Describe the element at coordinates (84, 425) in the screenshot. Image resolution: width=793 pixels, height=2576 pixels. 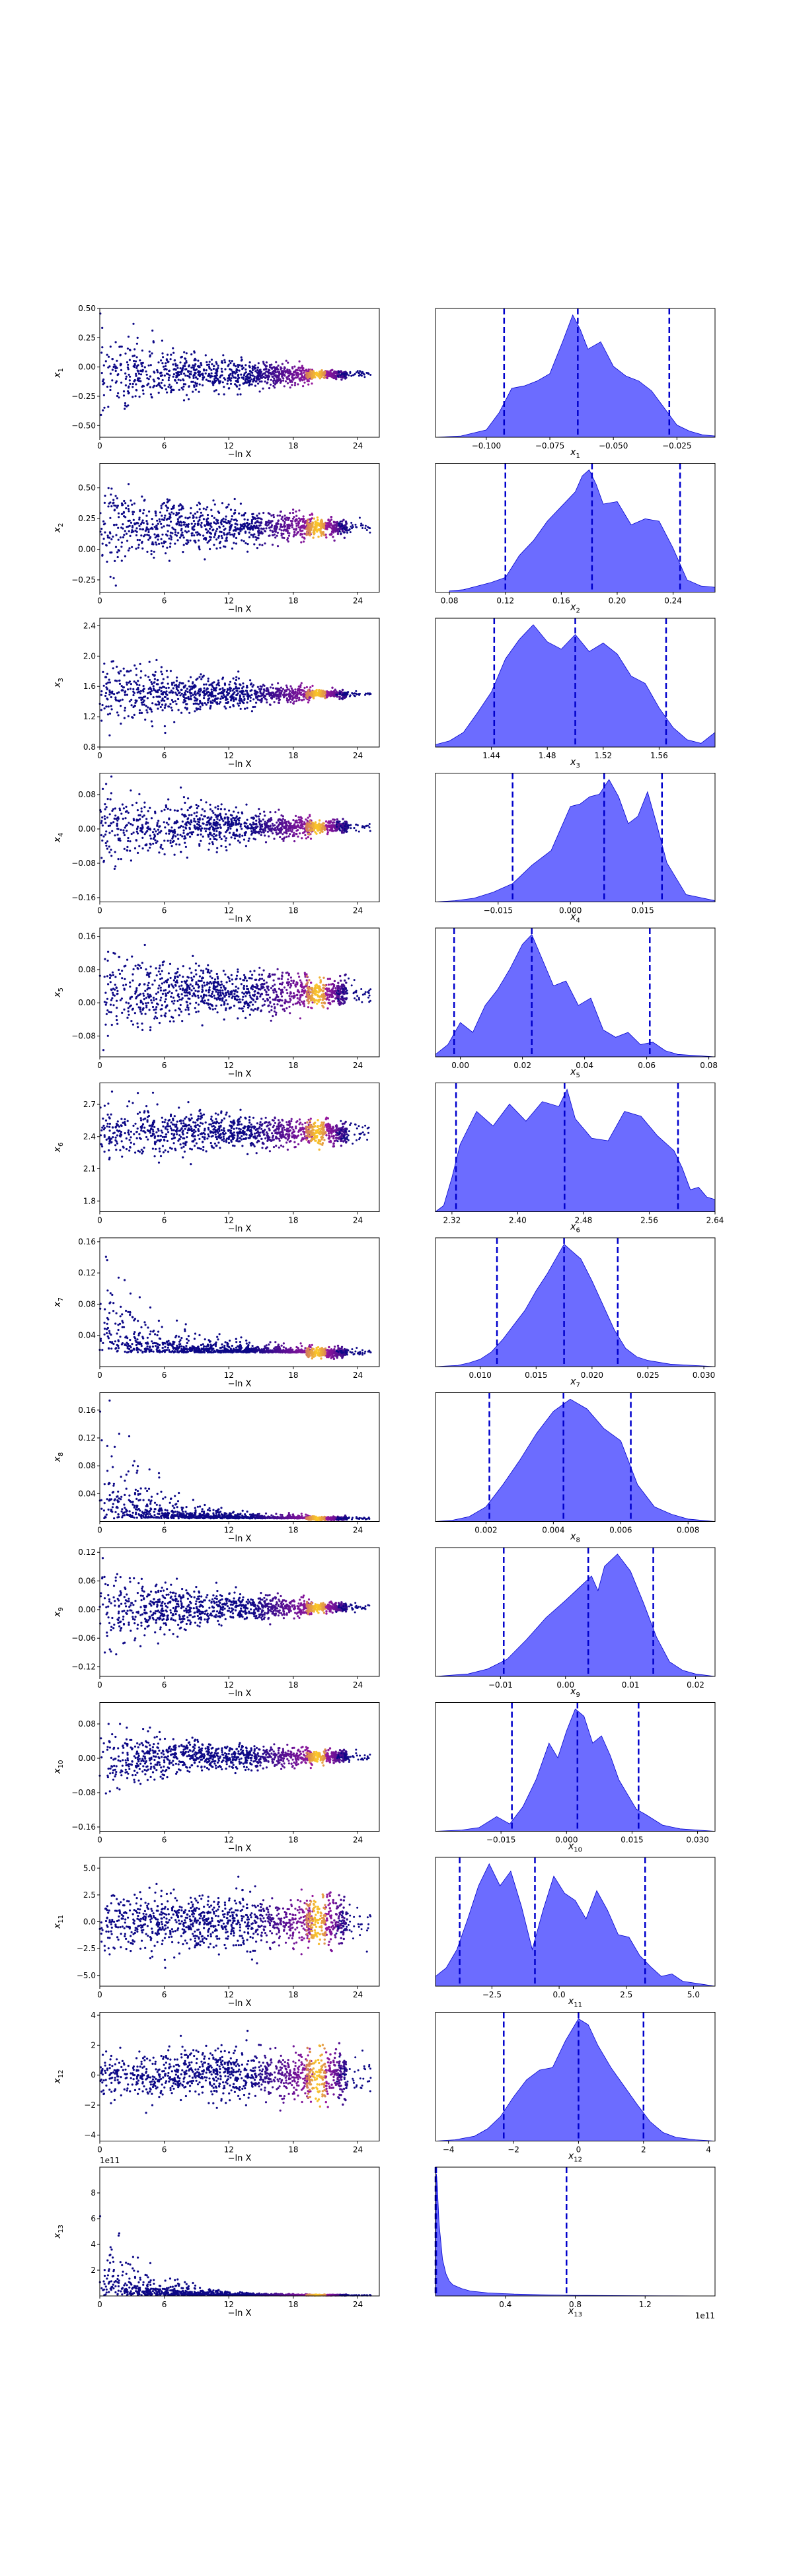
I see `y-tick-label: −0.50` at that location.